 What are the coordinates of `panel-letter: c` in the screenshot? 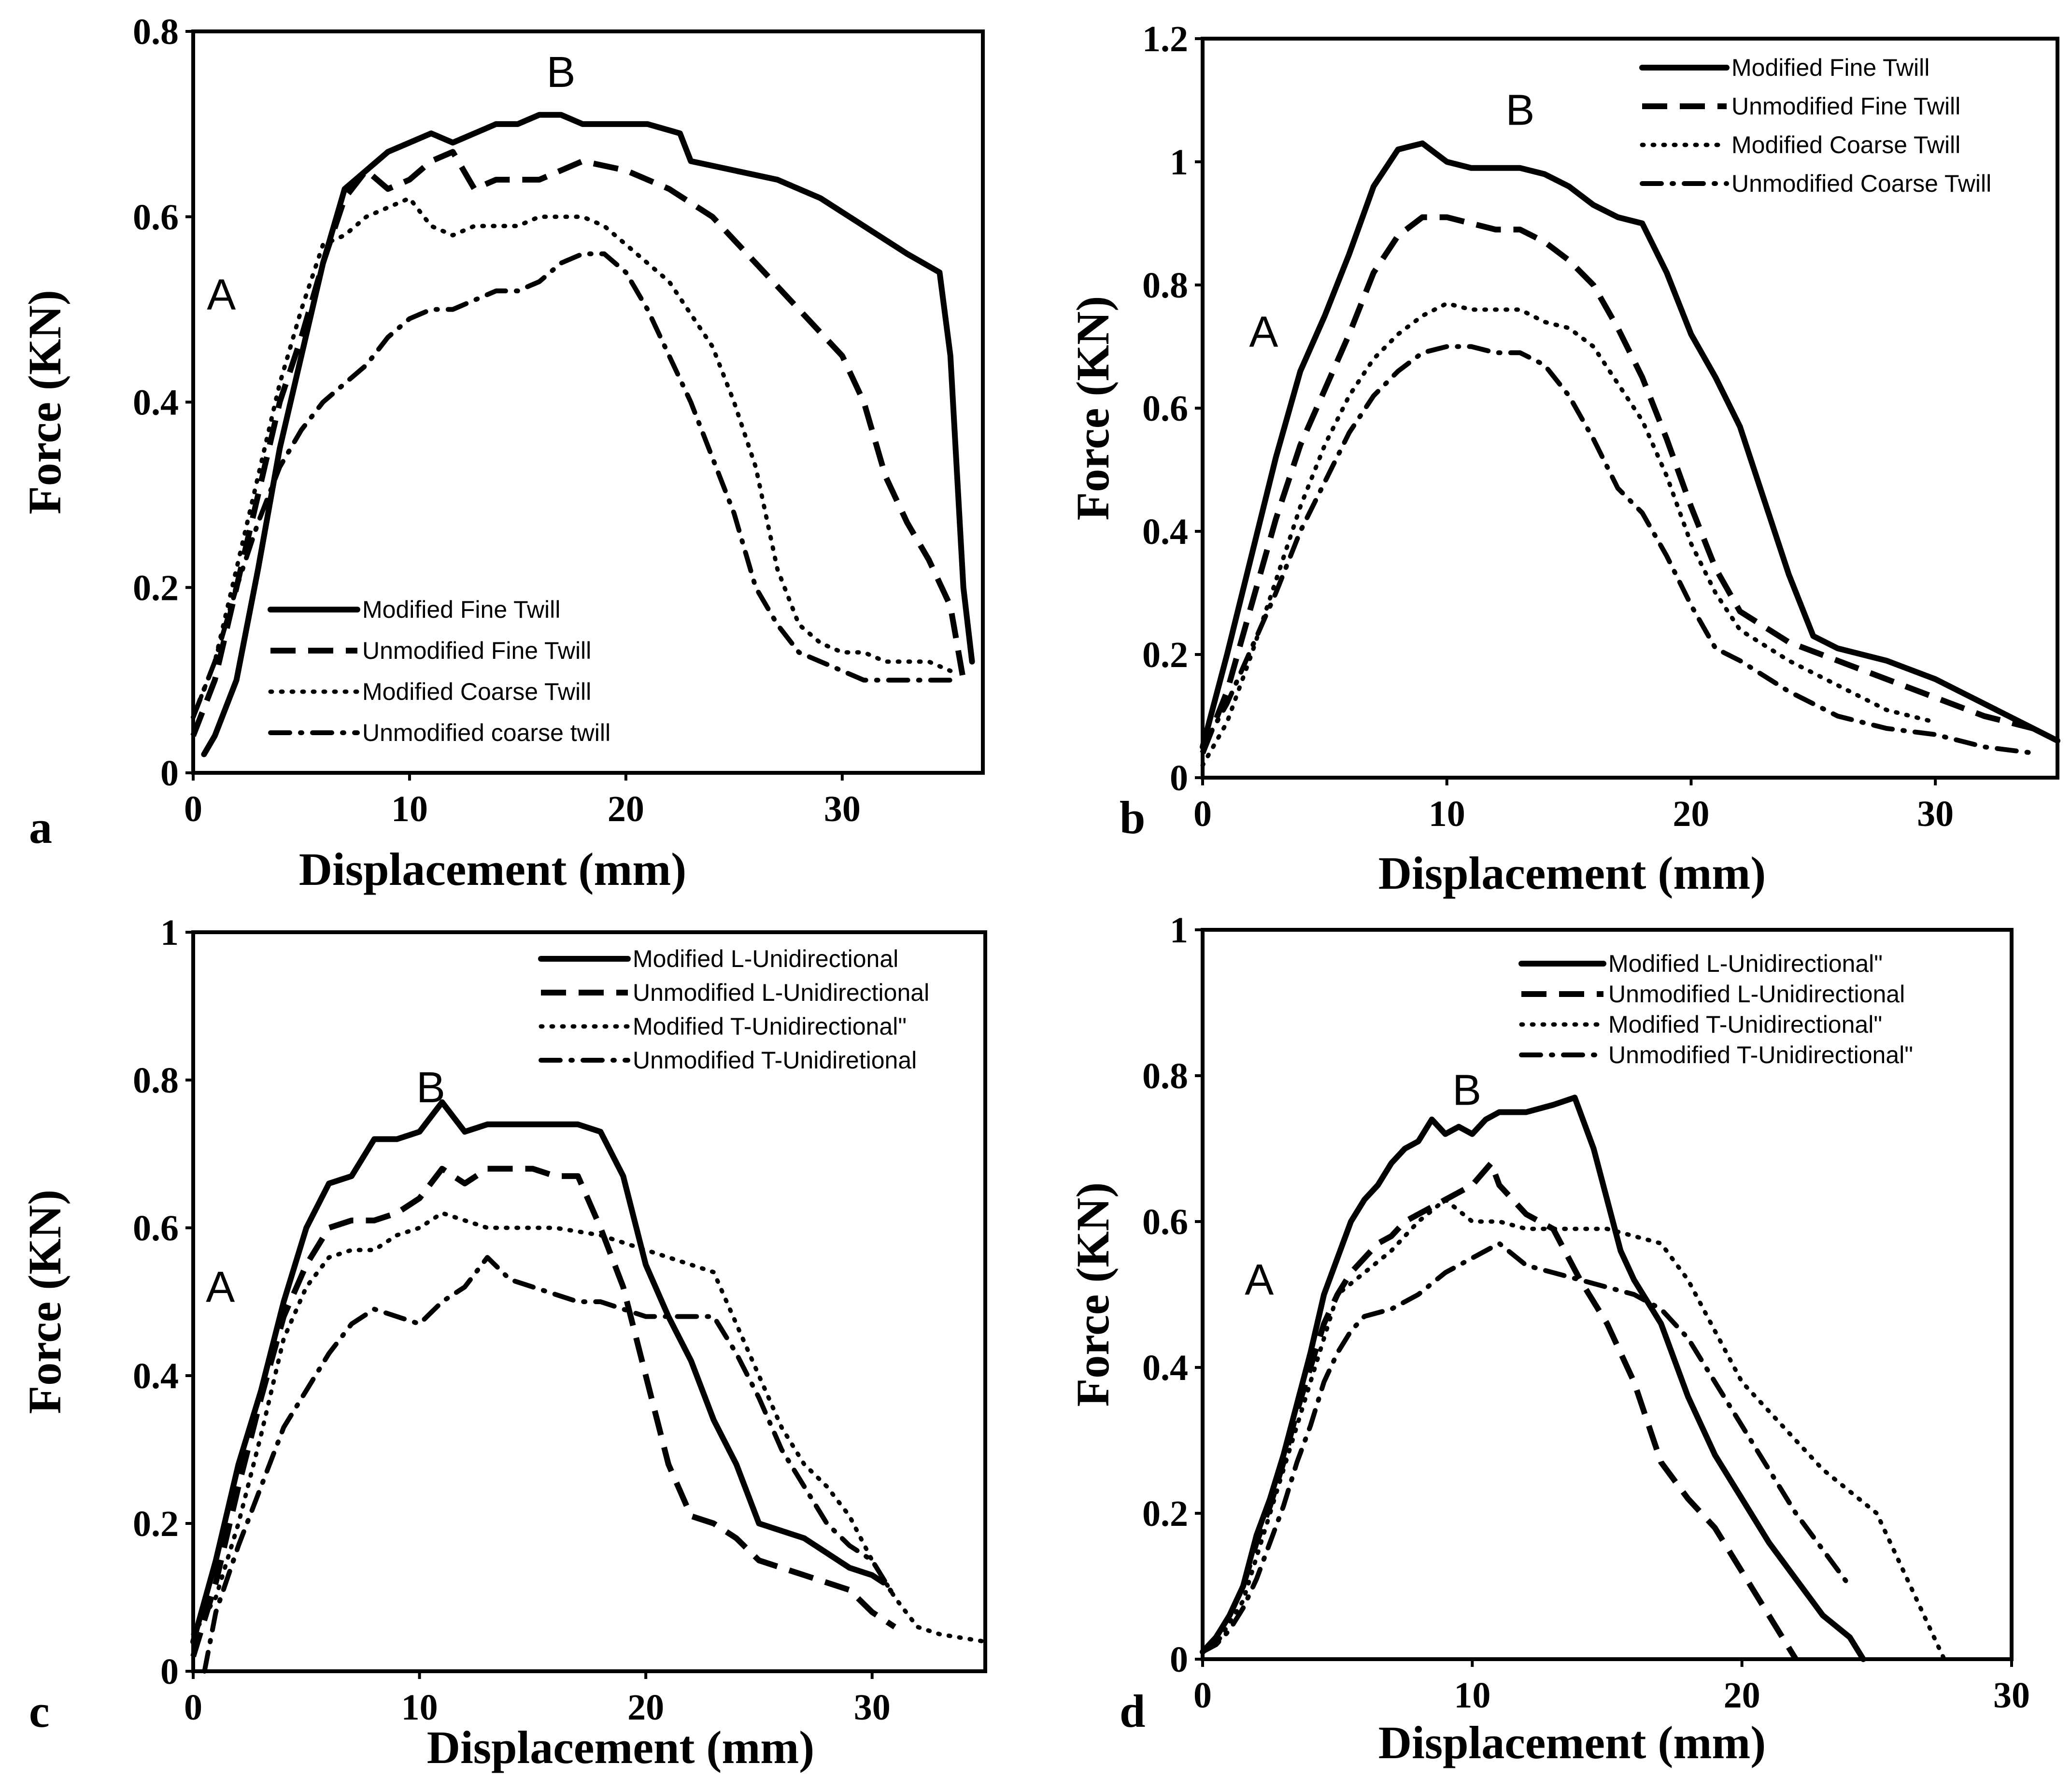 It's located at (39, 1711).